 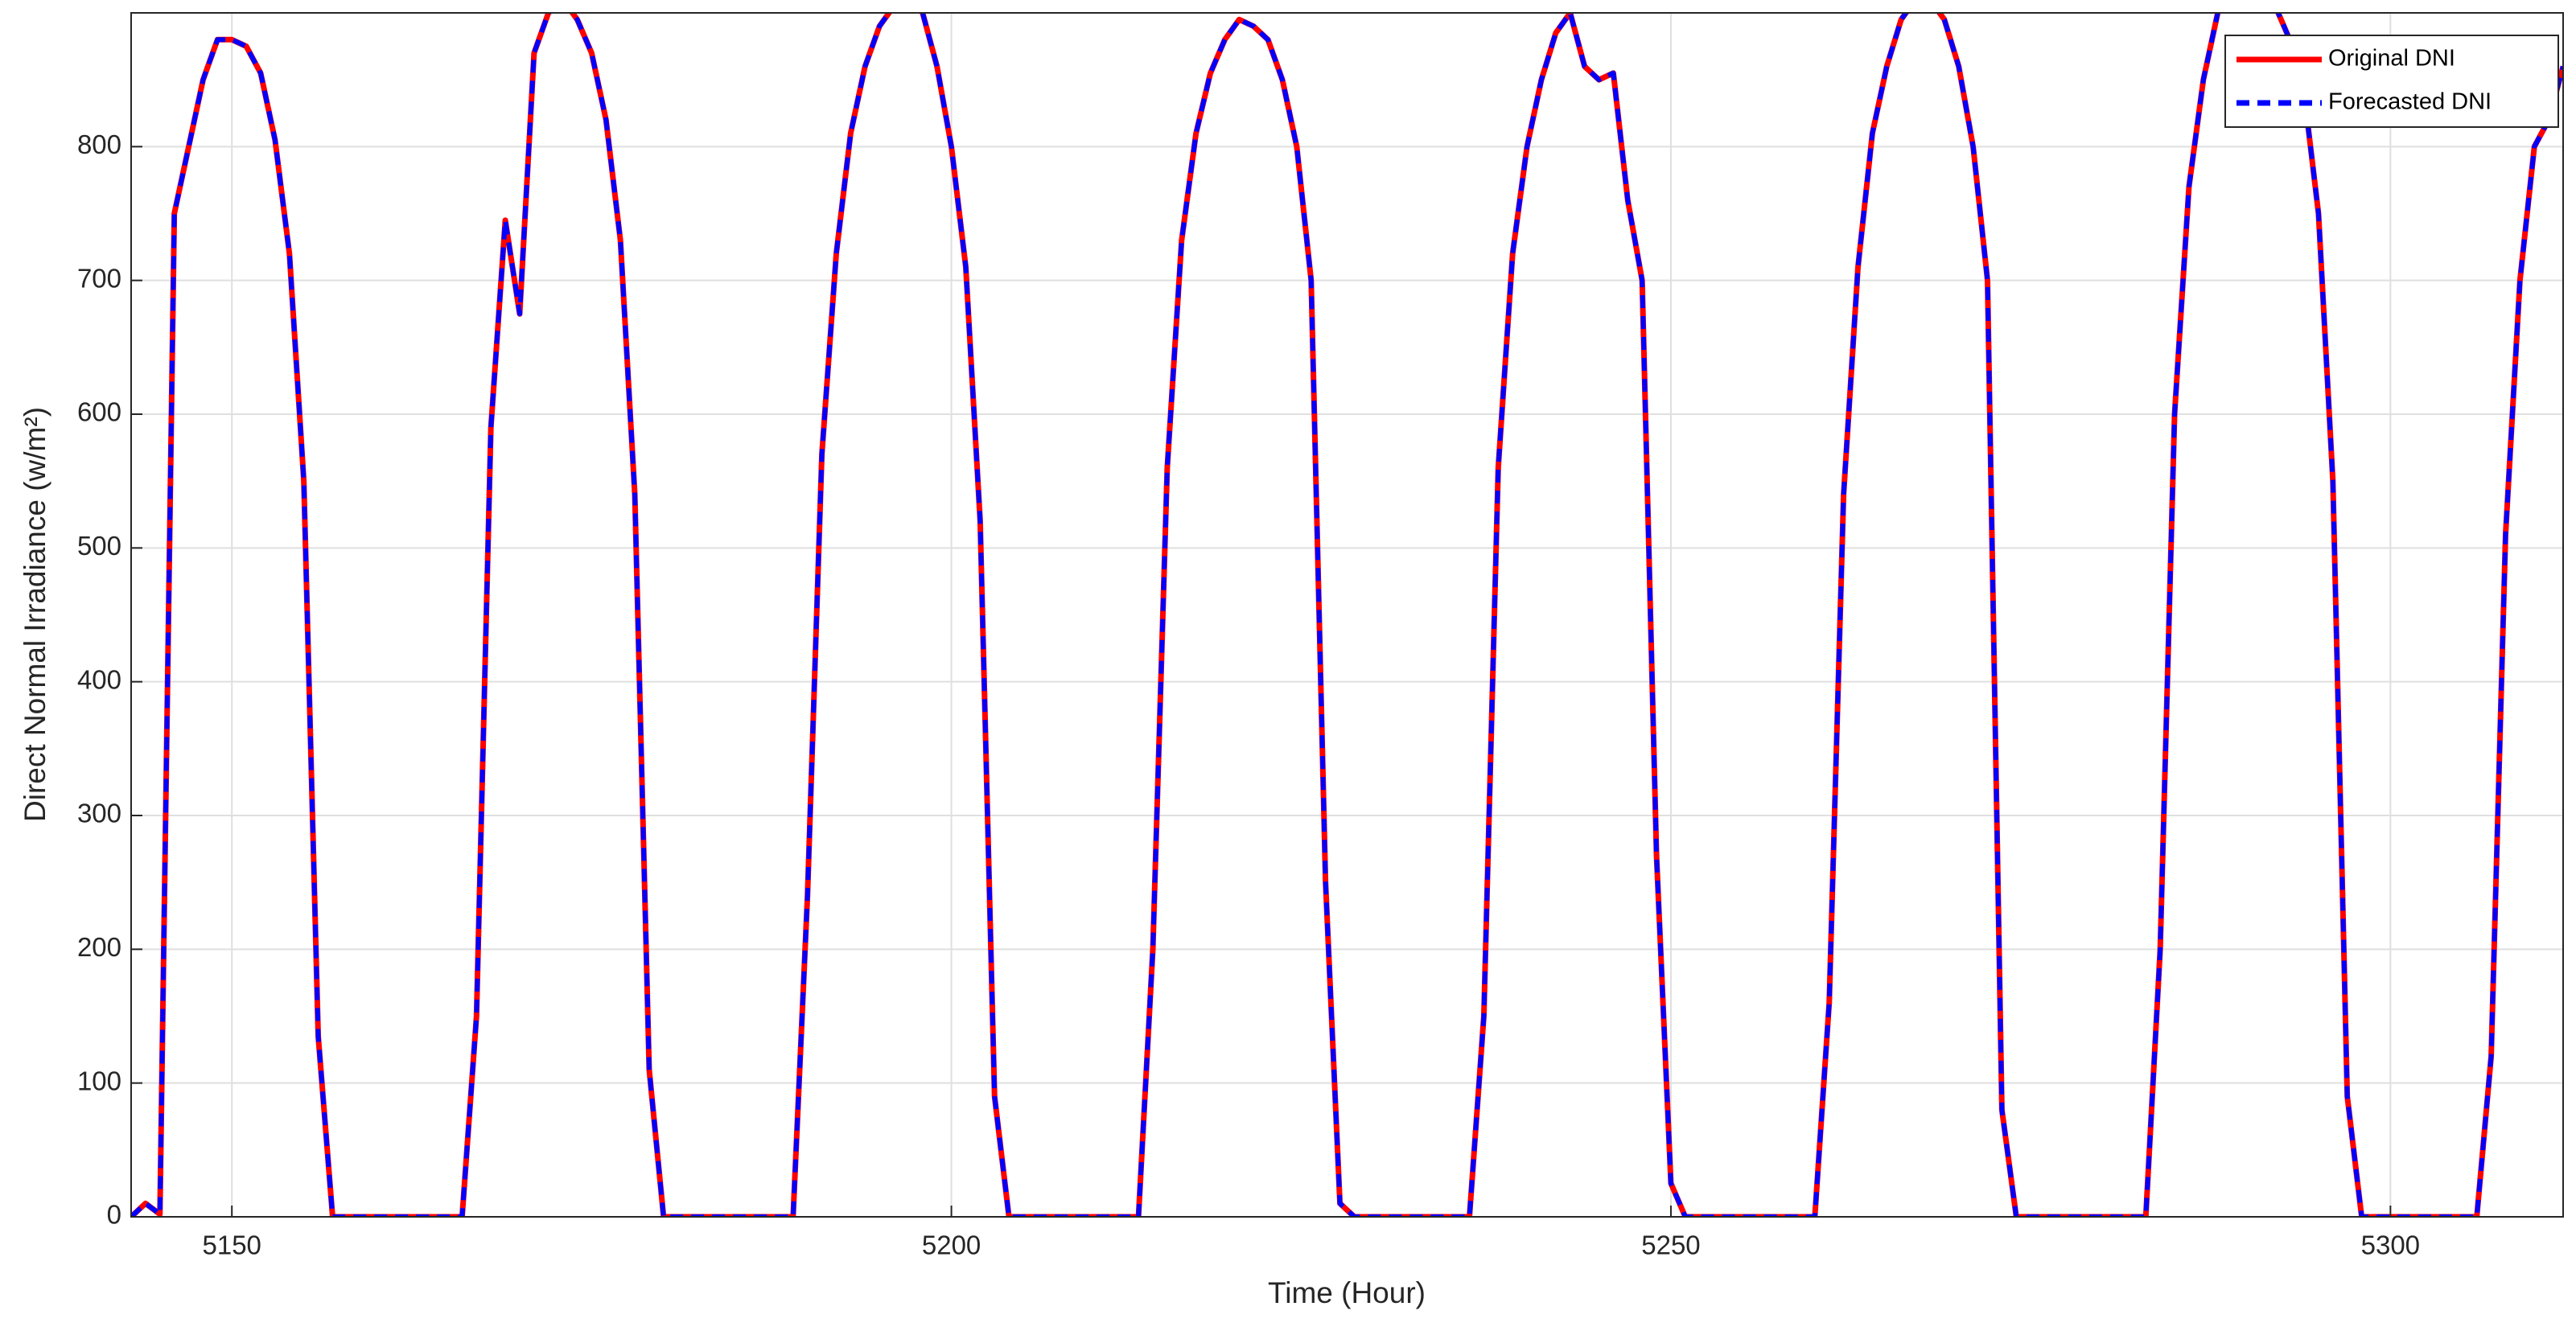 What do you see at coordinates (99, 813) in the screenshot?
I see `y-tick-label: 300` at bounding box center [99, 813].